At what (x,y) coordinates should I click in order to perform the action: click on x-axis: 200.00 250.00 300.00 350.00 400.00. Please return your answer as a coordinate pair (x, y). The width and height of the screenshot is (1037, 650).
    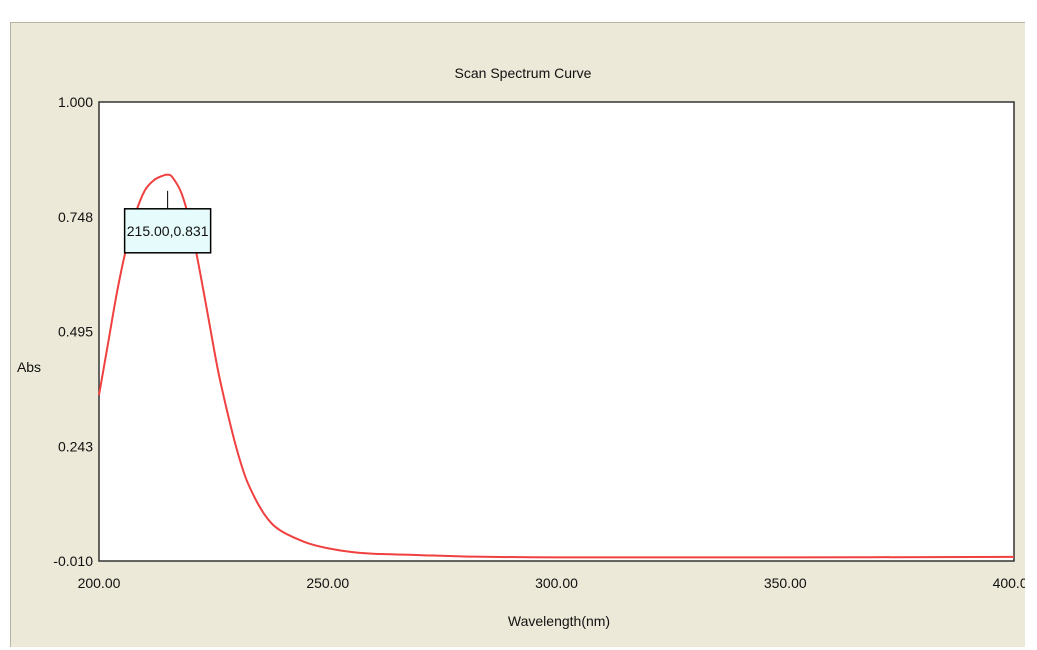
    Looking at the image, I should click on (551, 583).